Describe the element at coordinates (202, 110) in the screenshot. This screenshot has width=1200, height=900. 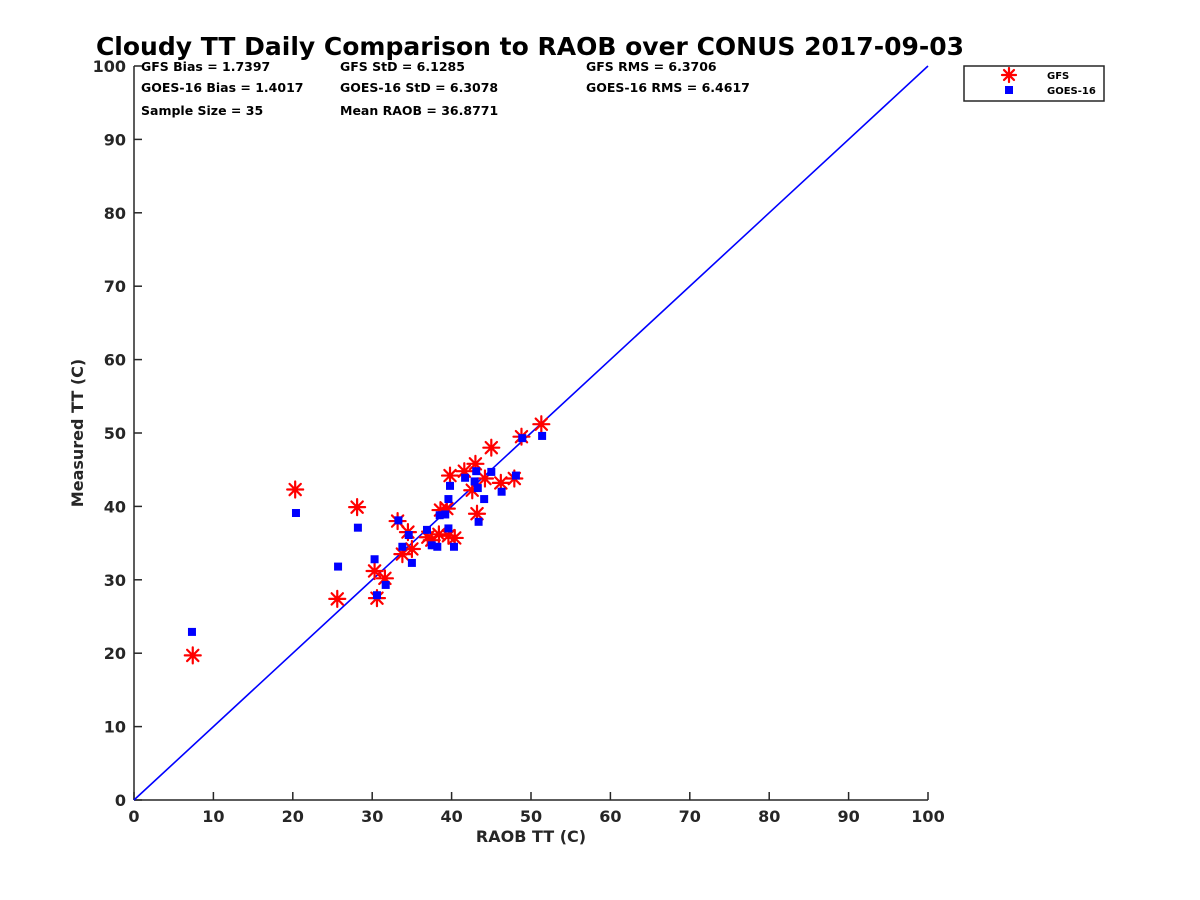
I see `stat-sample-size: Sample Size = 35` at that location.